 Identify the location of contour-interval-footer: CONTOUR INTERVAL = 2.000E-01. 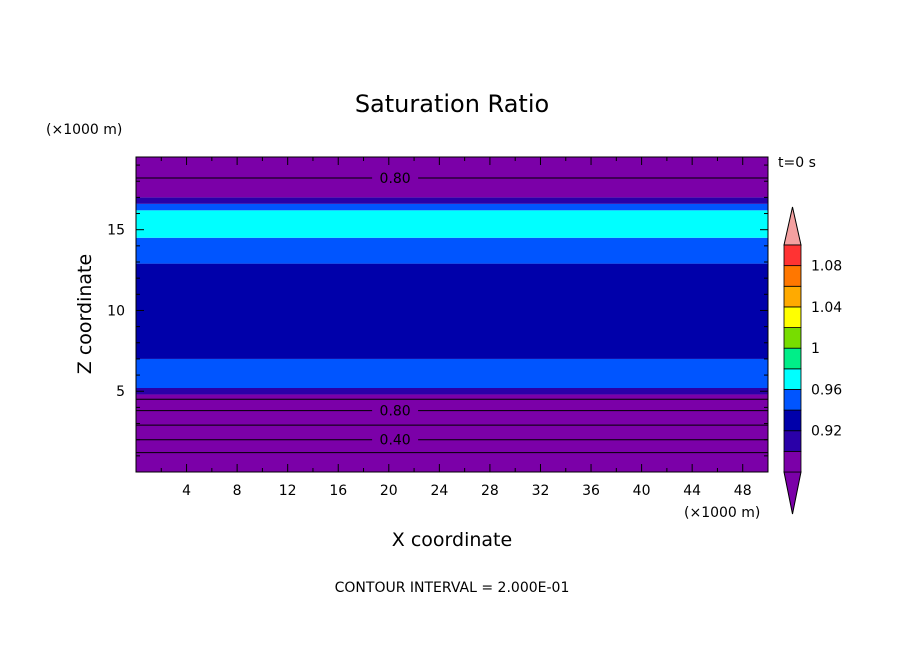
(452, 588).